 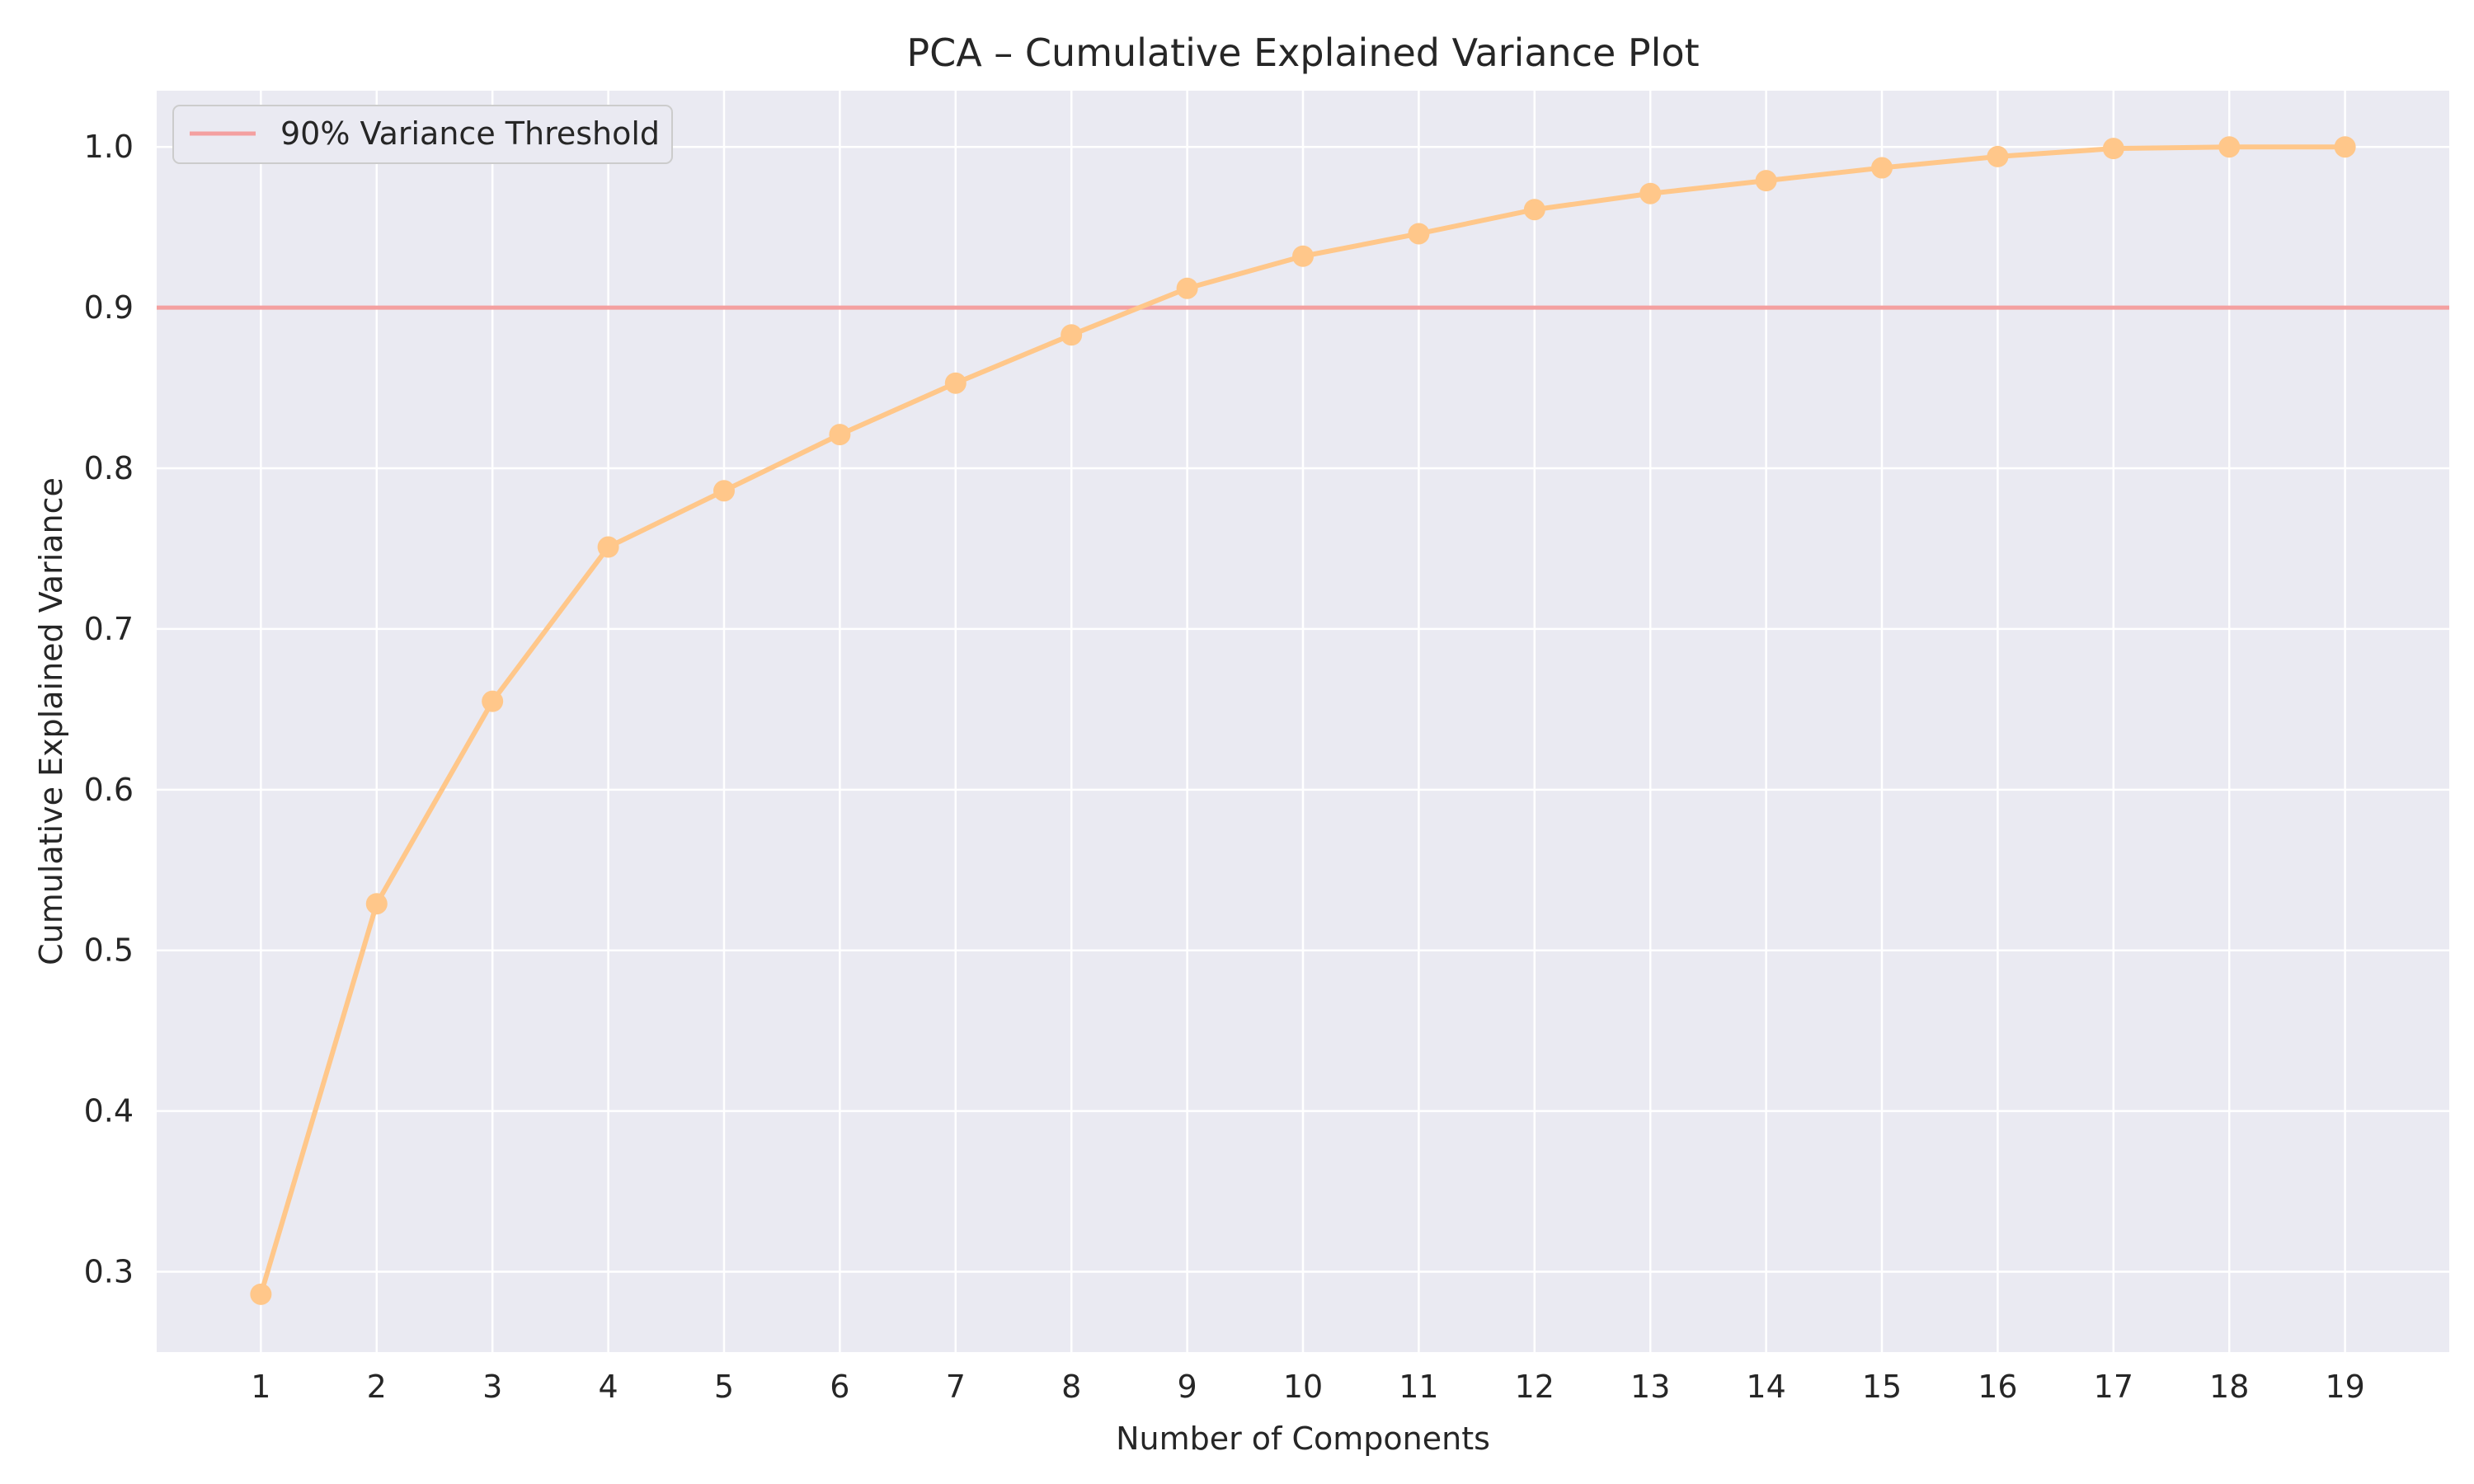 What do you see at coordinates (2113, 1387) in the screenshot?
I see `x-tick-label: 17` at bounding box center [2113, 1387].